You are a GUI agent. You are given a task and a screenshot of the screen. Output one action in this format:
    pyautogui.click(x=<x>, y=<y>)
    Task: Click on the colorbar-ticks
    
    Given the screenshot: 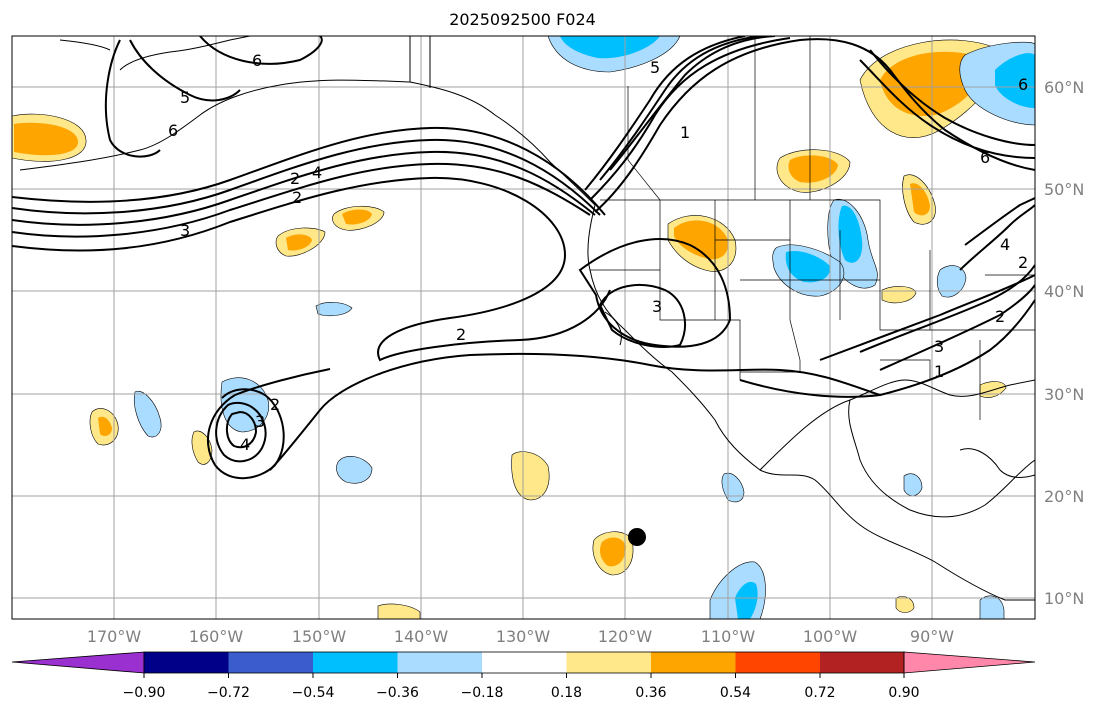 What is the action you would take?
    pyautogui.click(x=524, y=675)
    